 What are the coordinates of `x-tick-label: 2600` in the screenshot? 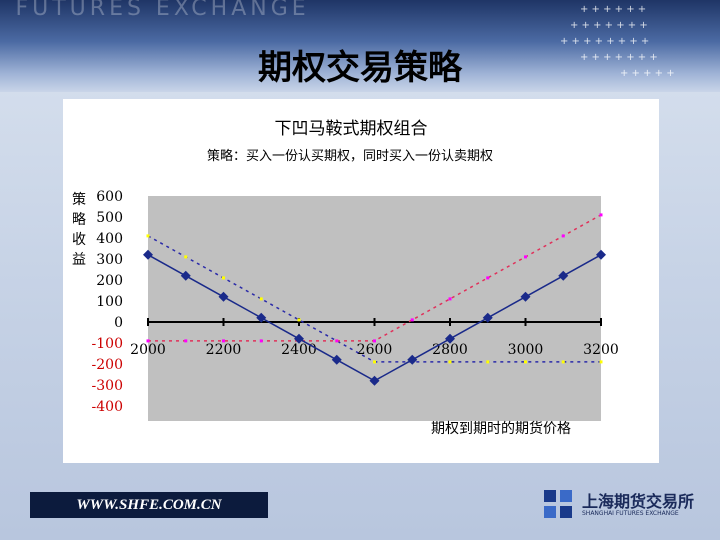 It's located at (375, 350).